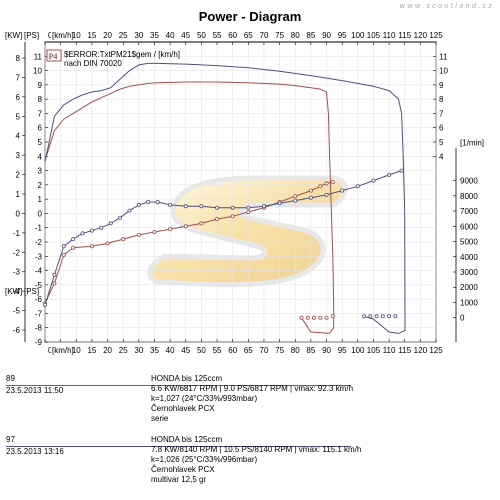 The image size is (500, 500). I want to click on legend-line-2: nach DIN 70020, so click(93, 63).